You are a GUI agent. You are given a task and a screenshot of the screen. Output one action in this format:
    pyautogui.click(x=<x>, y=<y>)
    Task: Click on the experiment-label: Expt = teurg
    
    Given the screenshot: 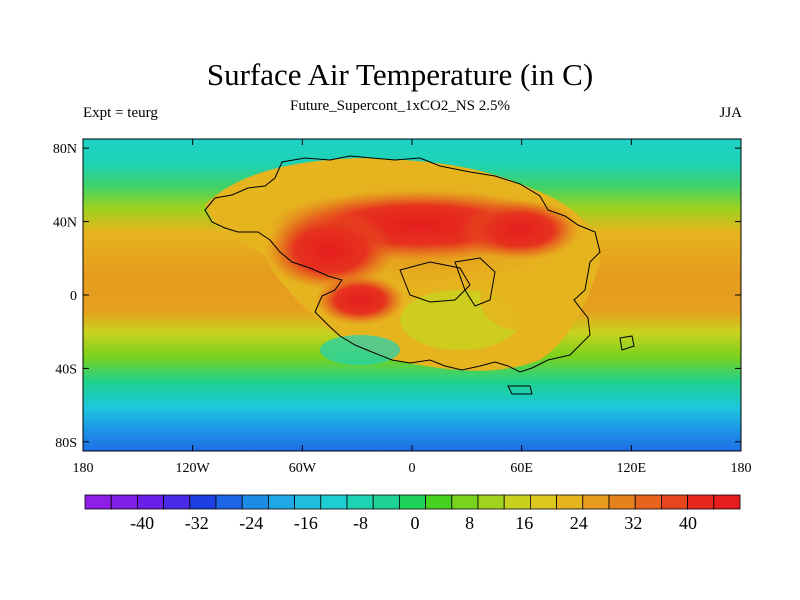 What is the action you would take?
    pyautogui.click(x=120, y=113)
    